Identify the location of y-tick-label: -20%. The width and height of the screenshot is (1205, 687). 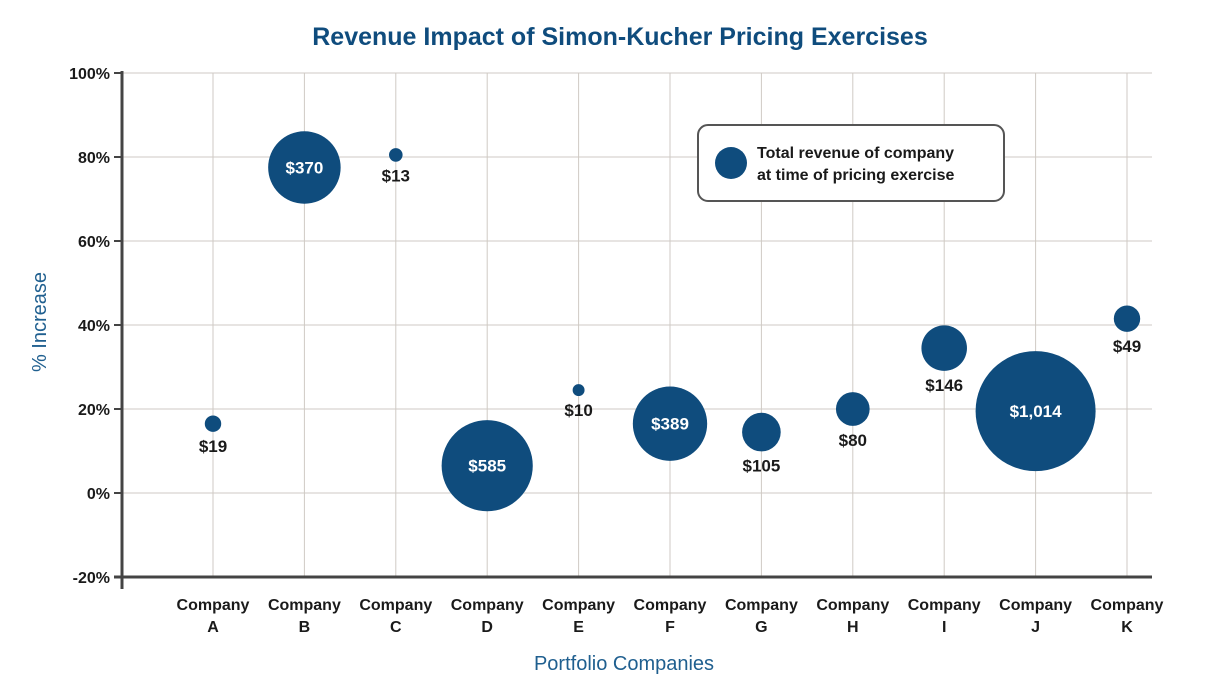
(91, 578).